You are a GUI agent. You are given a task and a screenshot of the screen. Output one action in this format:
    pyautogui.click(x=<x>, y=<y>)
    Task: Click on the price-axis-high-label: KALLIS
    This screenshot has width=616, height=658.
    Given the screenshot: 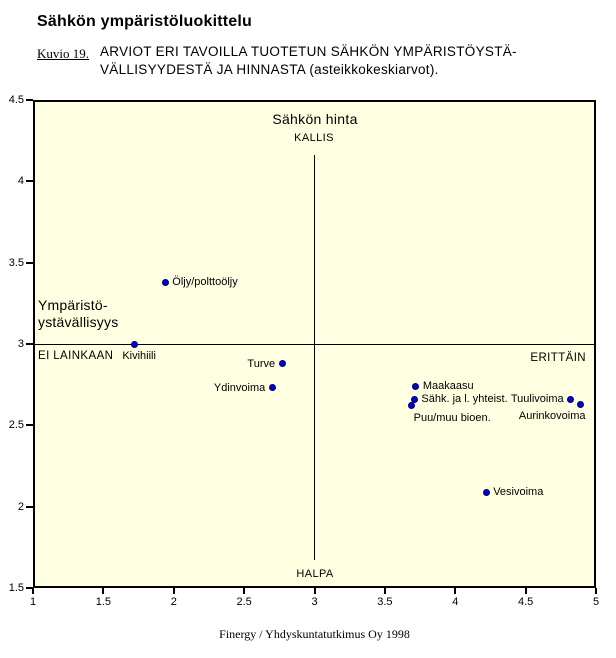 What is the action you would take?
    pyautogui.click(x=314, y=138)
    